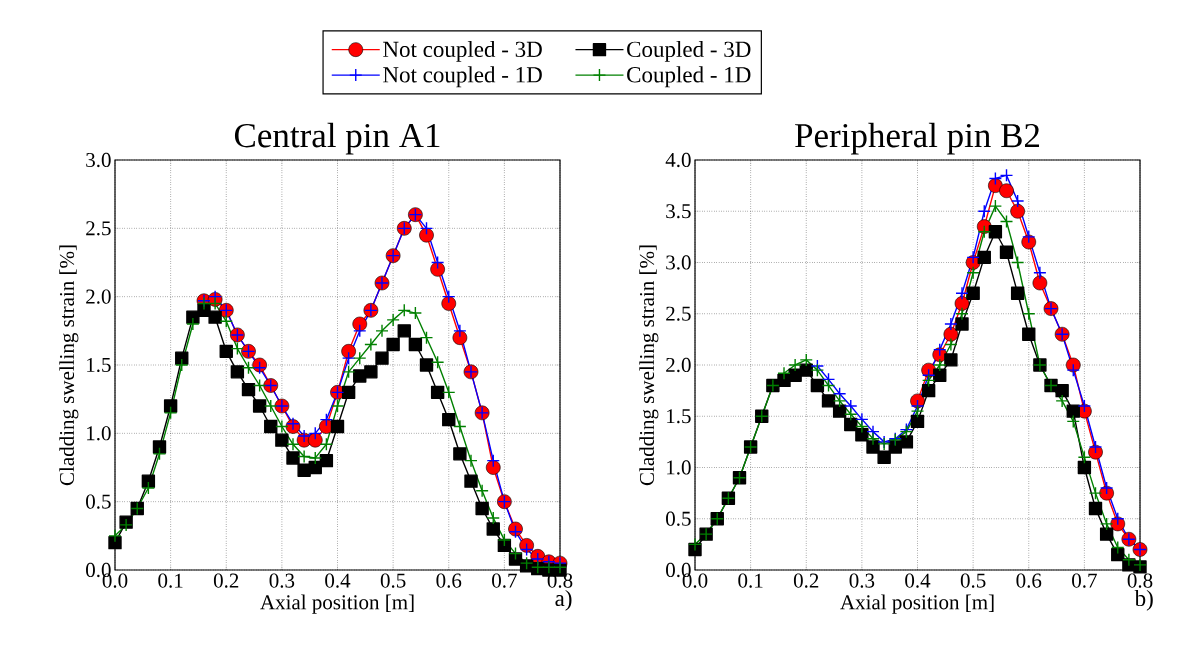  I want to click on legend-label: Coupled - 3D, so click(689, 51).